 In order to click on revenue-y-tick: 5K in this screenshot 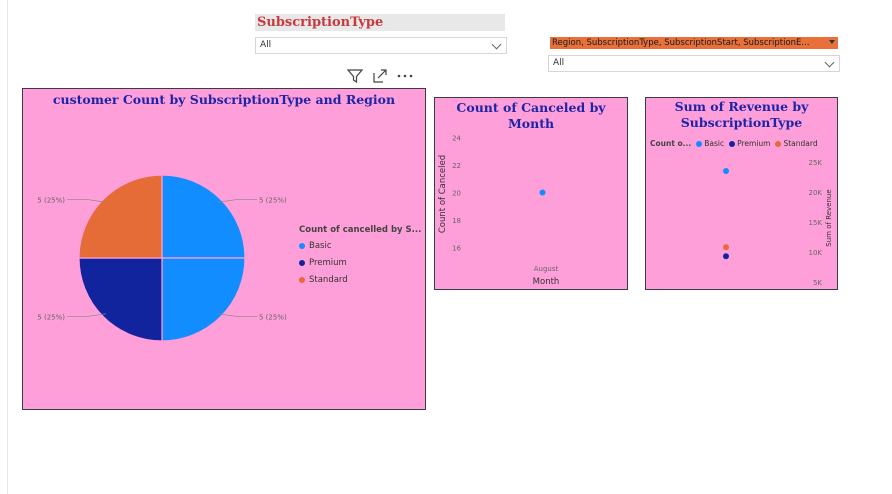, I will do `click(817, 283)`.